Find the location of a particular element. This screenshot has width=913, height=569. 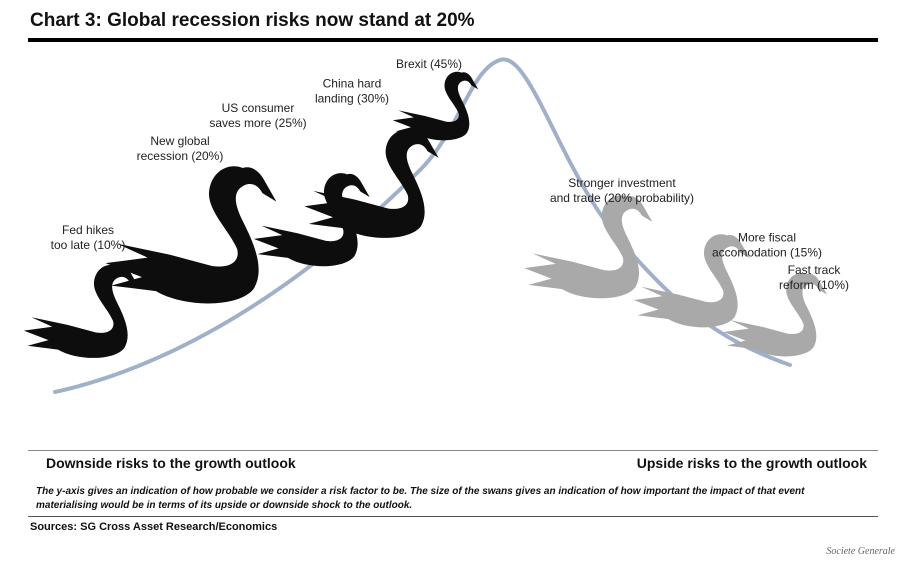

swan-label-line: New global is located at coordinates (179, 141).